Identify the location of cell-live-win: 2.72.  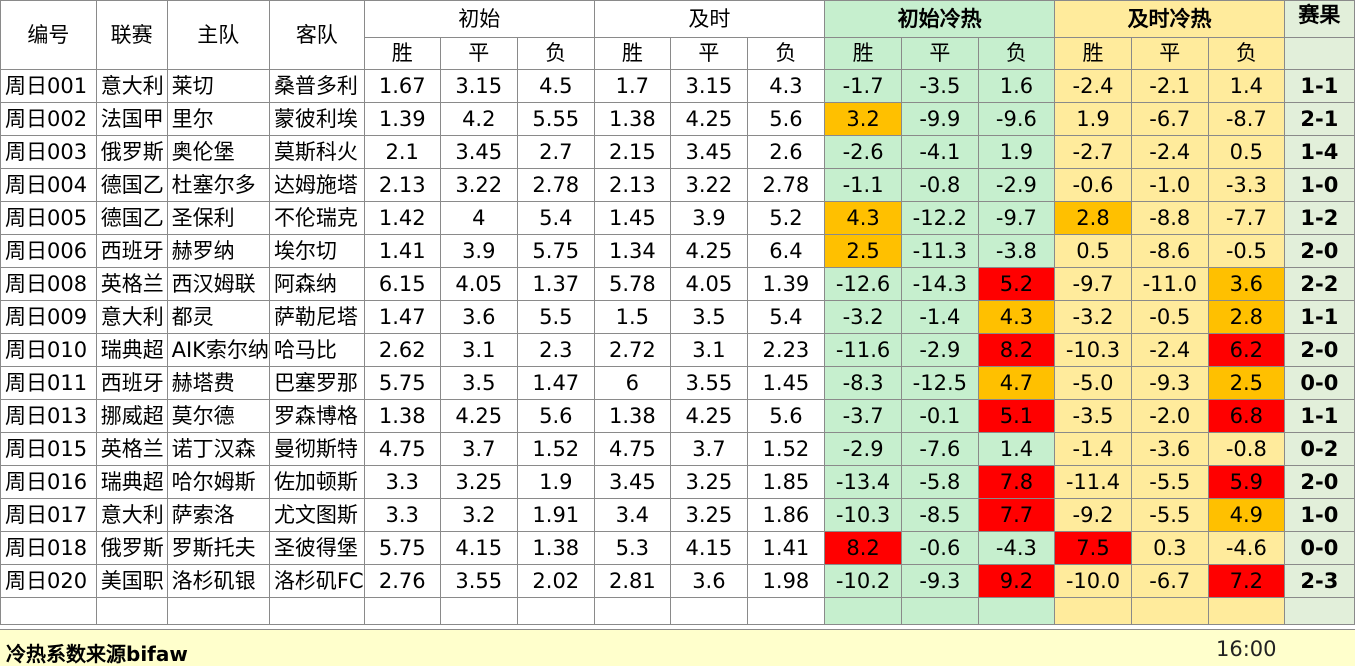
(632, 350).